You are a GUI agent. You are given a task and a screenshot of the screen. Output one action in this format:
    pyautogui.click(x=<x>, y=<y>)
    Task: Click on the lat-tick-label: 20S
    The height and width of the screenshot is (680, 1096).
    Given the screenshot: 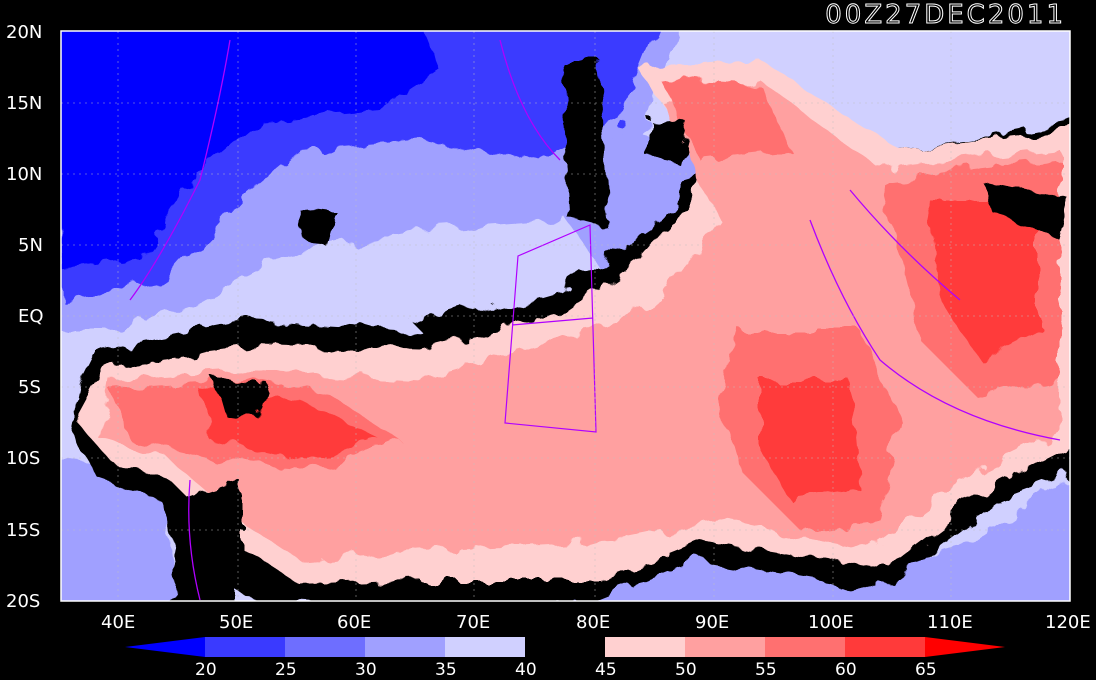 What is the action you would take?
    pyautogui.click(x=23, y=601)
    